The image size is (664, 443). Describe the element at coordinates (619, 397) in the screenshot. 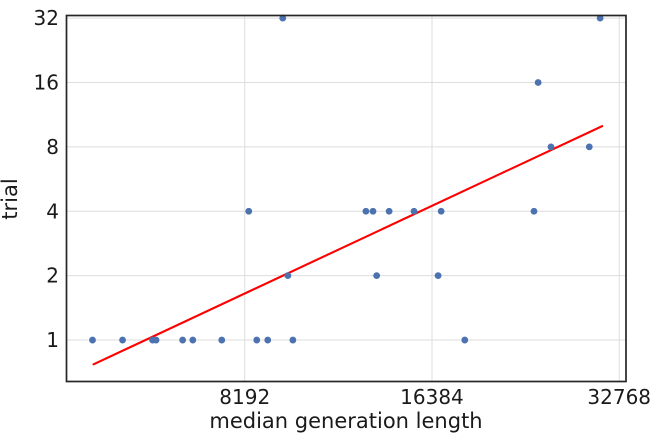

I see `x-tick-label: 32768` at that location.